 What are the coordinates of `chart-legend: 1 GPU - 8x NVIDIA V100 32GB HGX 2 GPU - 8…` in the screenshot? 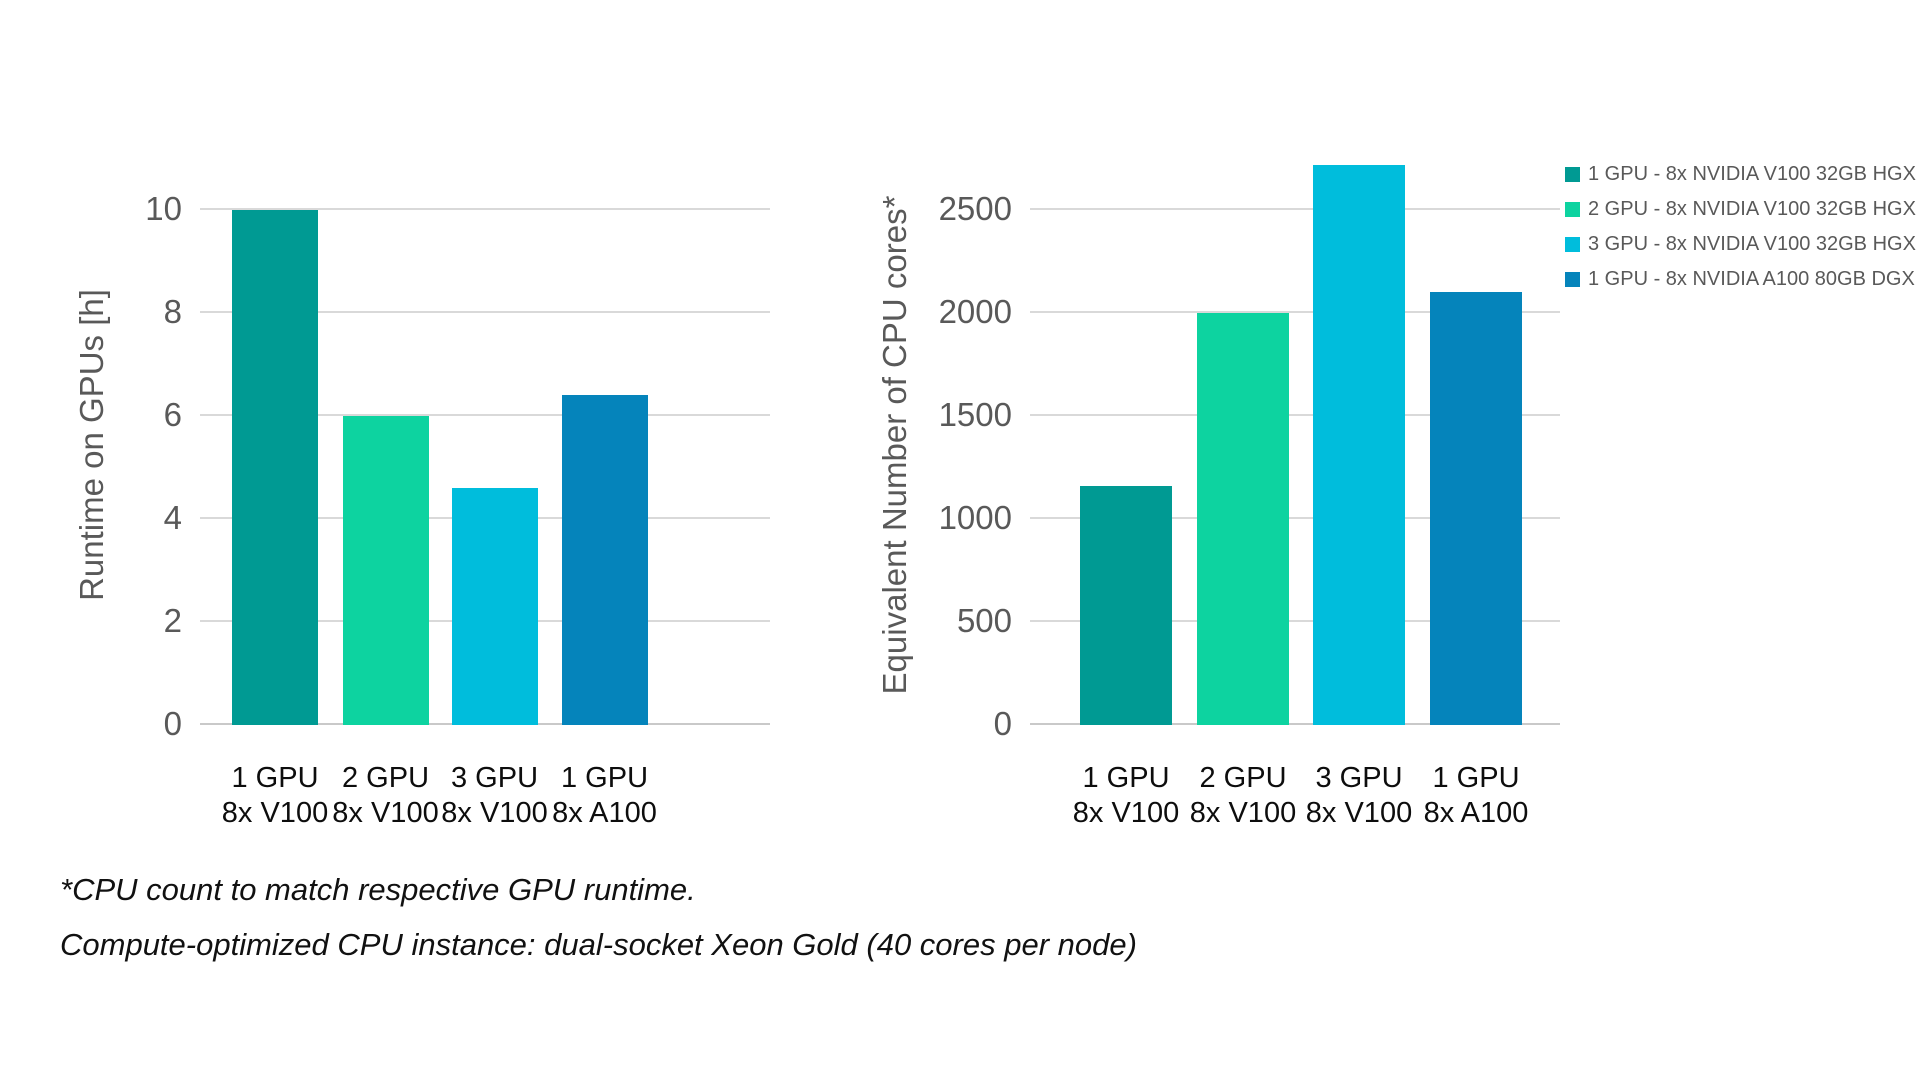 It's located at (1740, 233).